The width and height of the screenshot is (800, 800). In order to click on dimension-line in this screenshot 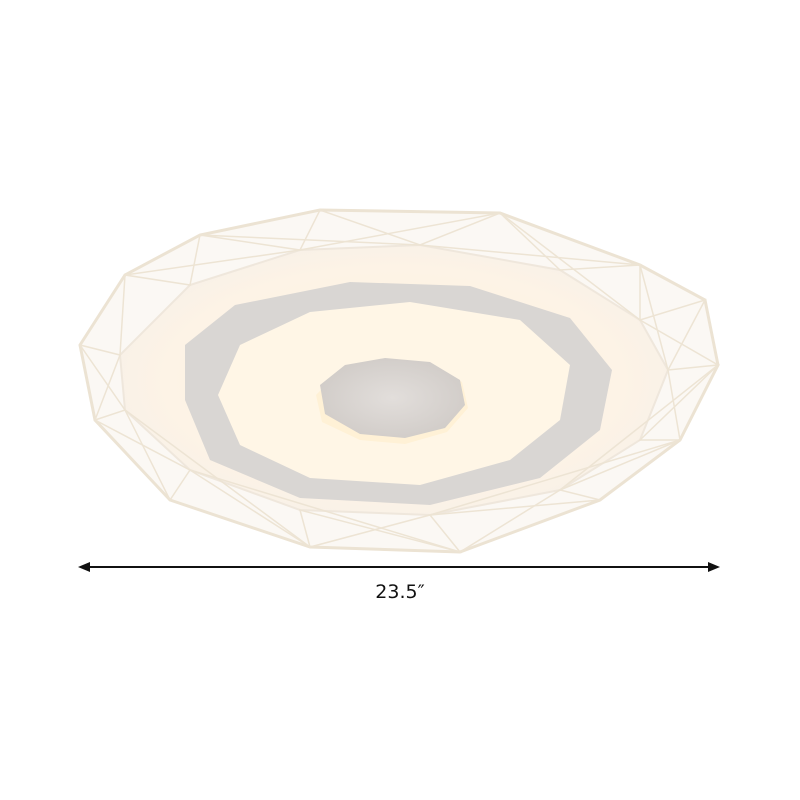, I will do `click(399, 567)`.